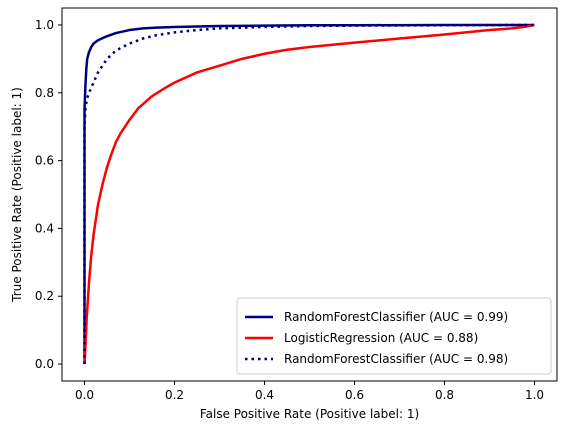 The height and width of the screenshot is (432, 567). What do you see at coordinates (44, 296) in the screenshot?
I see `y-tick-label: 0.2` at bounding box center [44, 296].